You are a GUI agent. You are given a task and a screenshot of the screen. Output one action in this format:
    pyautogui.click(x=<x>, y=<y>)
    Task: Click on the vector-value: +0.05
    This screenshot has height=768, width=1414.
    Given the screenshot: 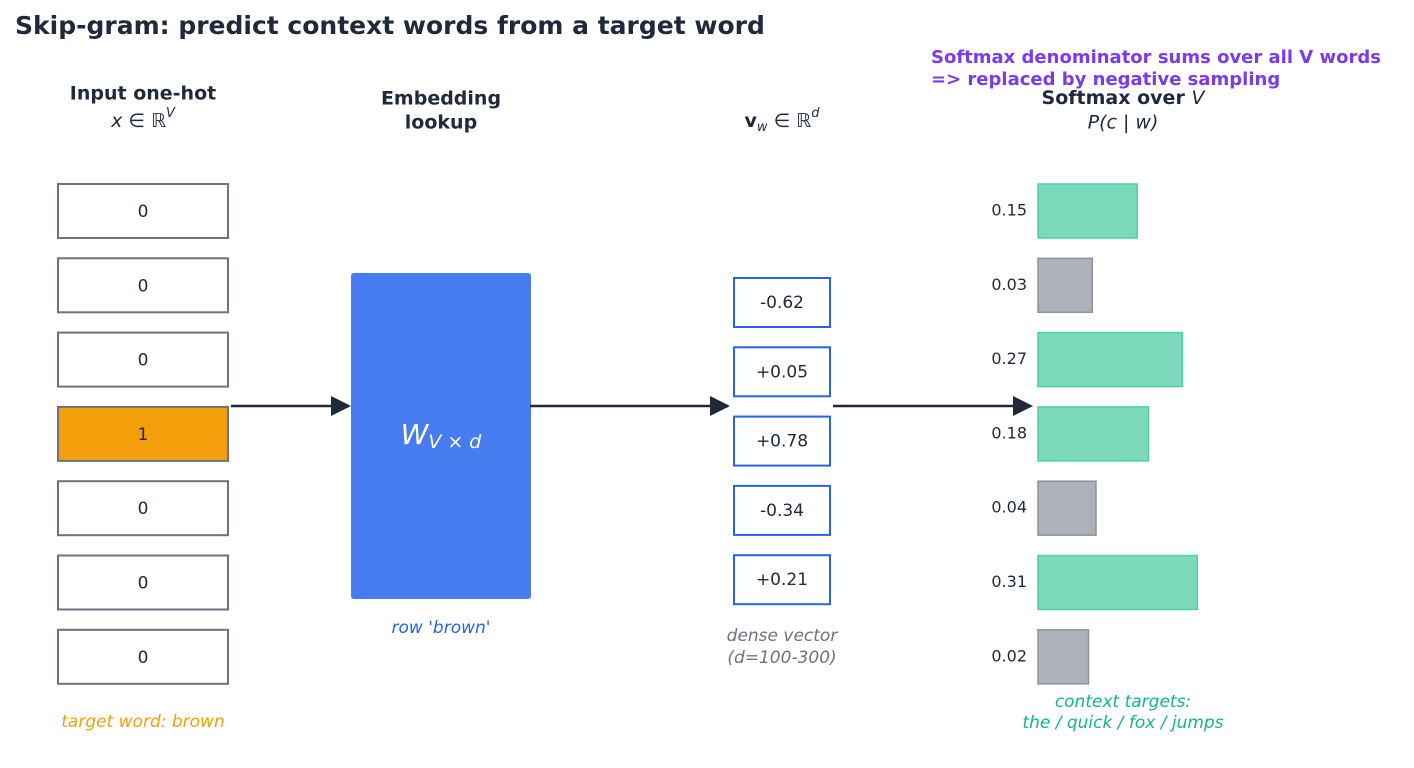 What is the action you would take?
    pyautogui.click(x=782, y=372)
    